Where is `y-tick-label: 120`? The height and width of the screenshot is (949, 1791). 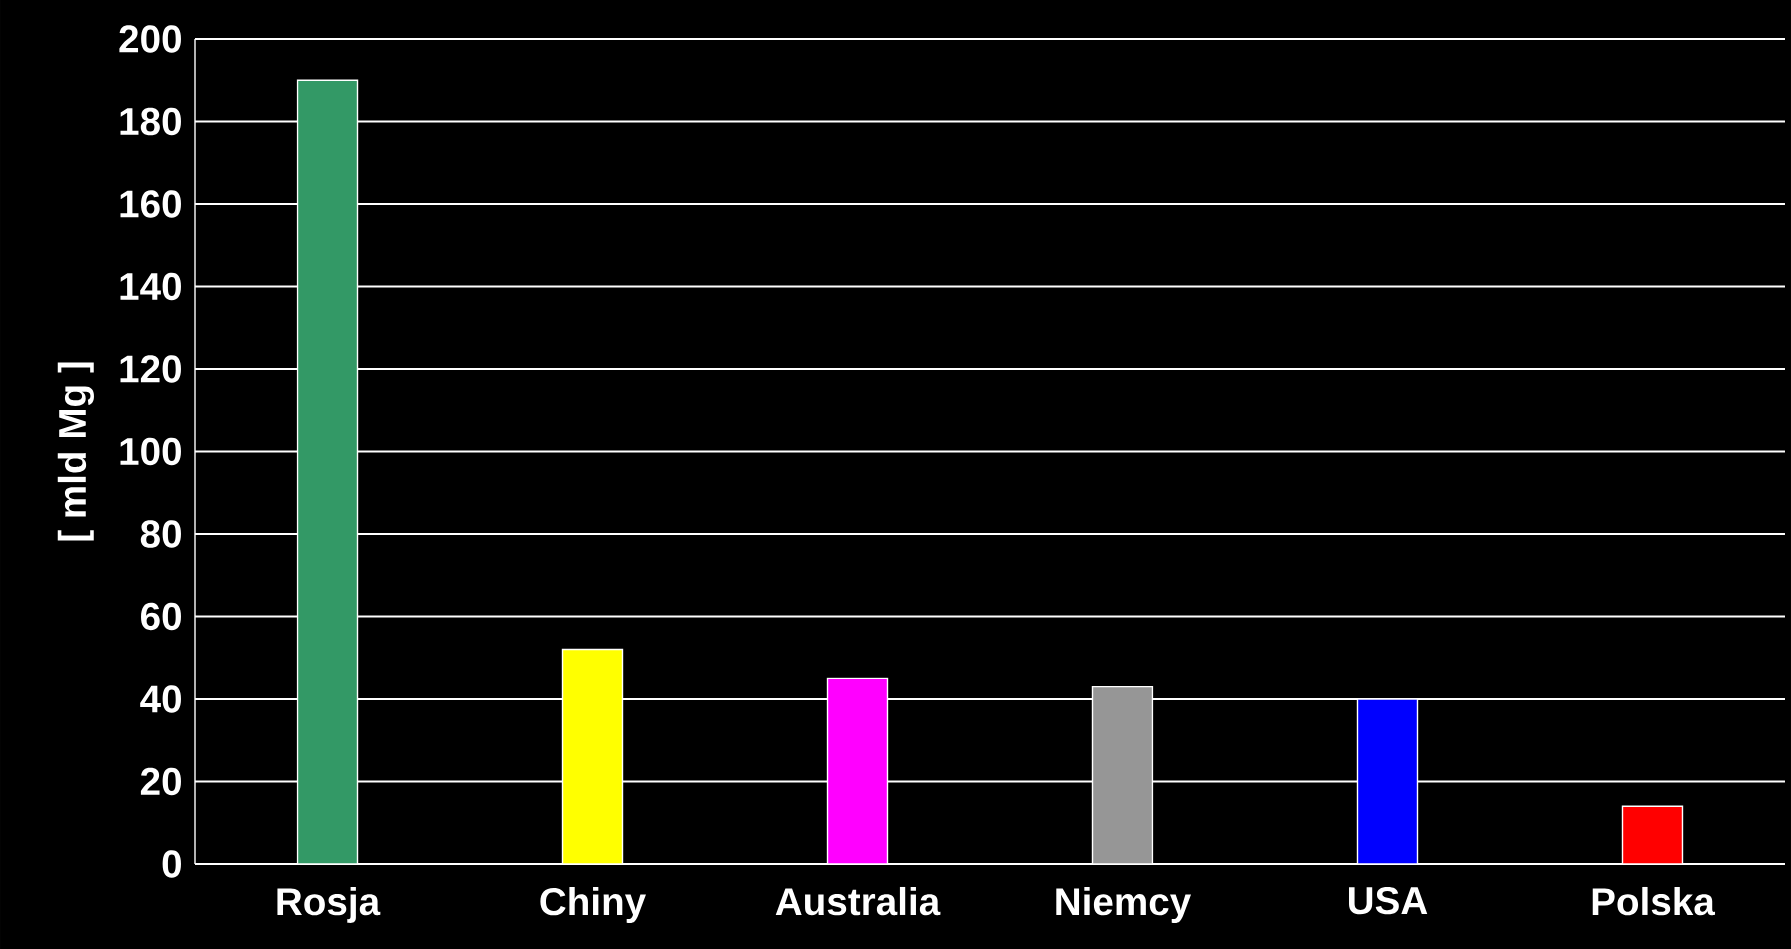
y-tick-label: 120 is located at coordinates (150, 369).